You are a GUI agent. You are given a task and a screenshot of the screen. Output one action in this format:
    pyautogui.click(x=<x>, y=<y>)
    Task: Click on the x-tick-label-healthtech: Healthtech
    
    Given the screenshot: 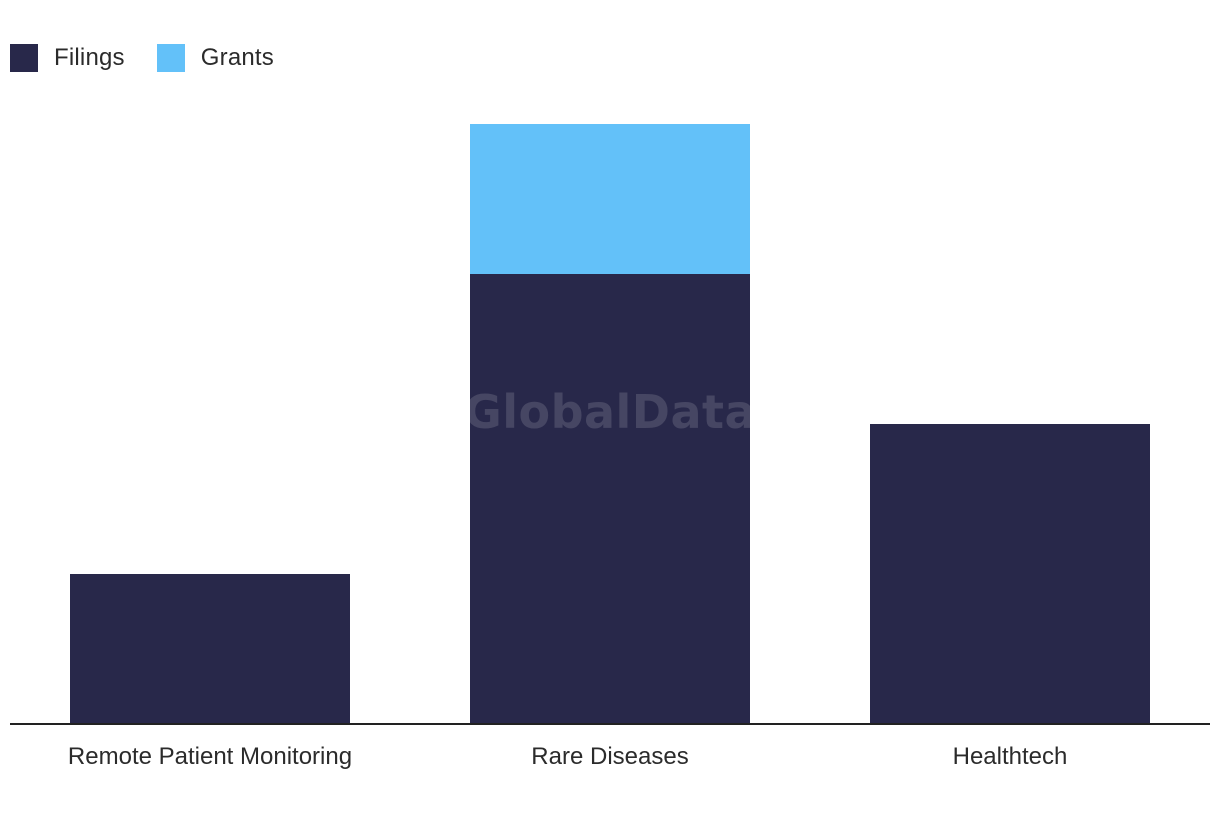 What is the action you would take?
    pyautogui.click(x=1010, y=756)
    